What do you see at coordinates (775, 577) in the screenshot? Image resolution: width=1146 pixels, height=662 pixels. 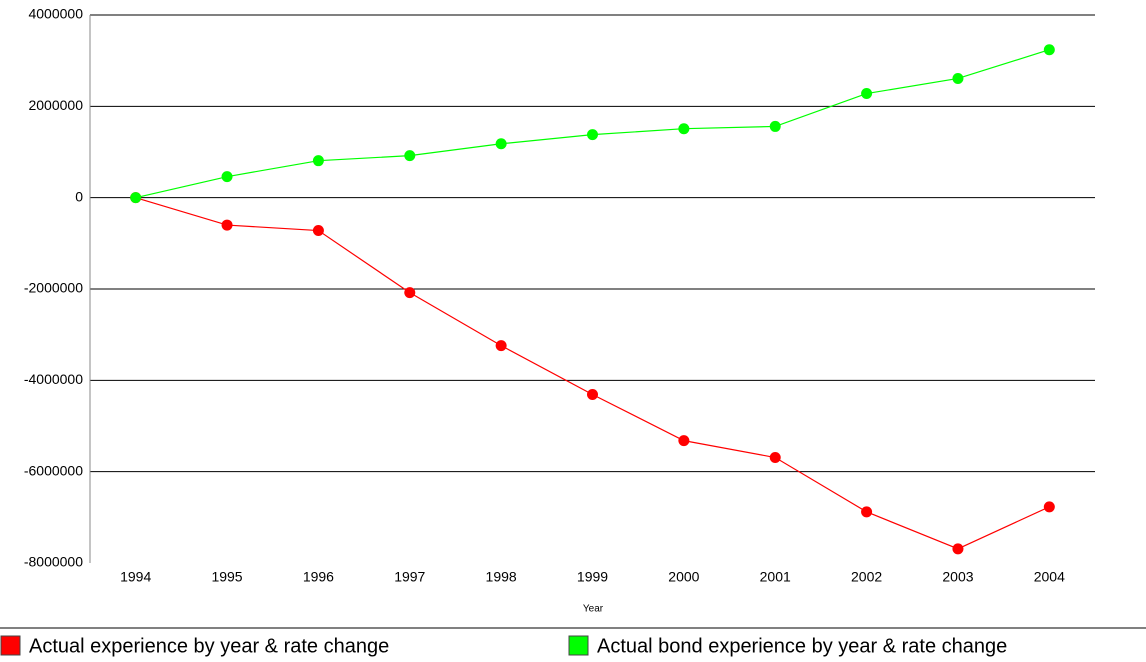 I see `x-tick-label: 2001` at bounding box center [775, 577].